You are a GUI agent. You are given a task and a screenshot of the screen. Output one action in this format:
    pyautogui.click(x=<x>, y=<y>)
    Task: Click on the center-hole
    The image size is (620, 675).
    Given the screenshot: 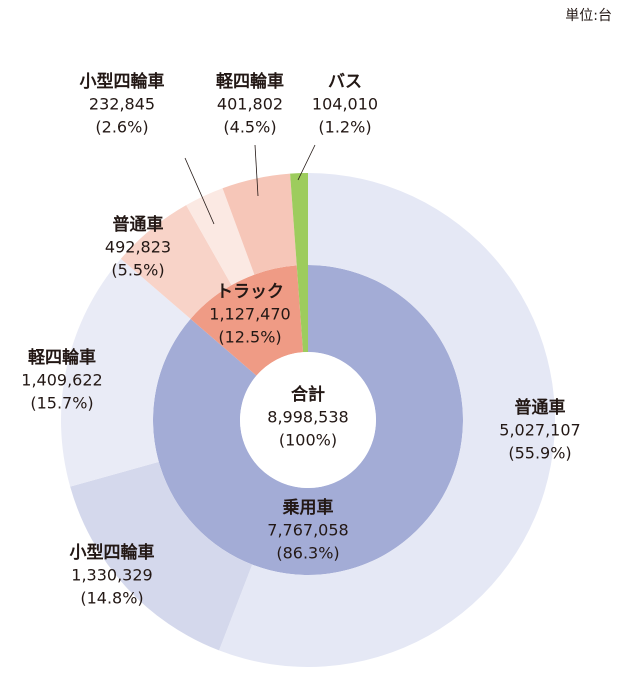 What is the action you would take?
    pyautogui.click(x=308, y=420)
    